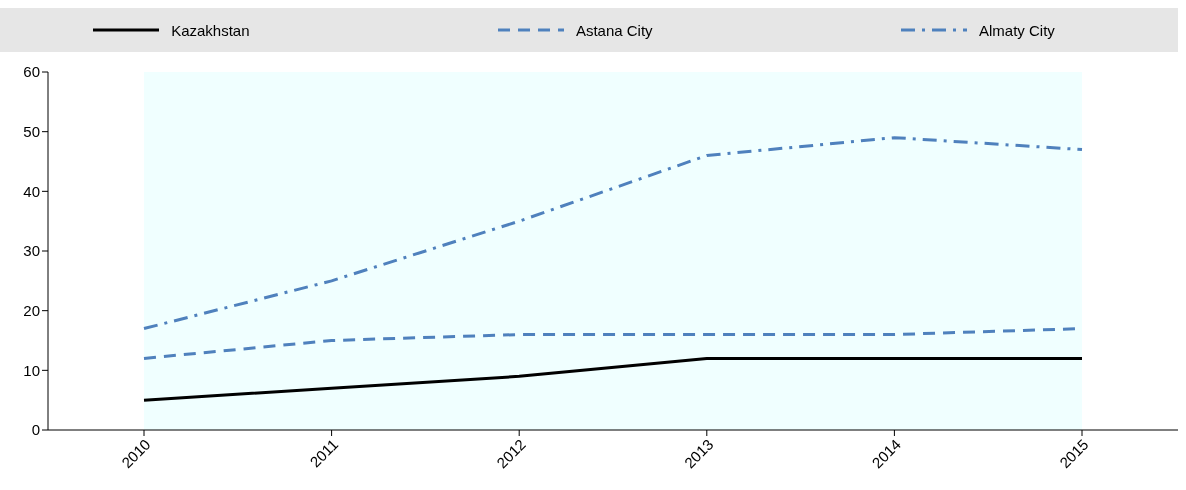 The width and height of the screenshot is (1186, 490). Describe the element at coordinates (35, 430) in the screenshot. I see `y-tick-label: 0` at that location.